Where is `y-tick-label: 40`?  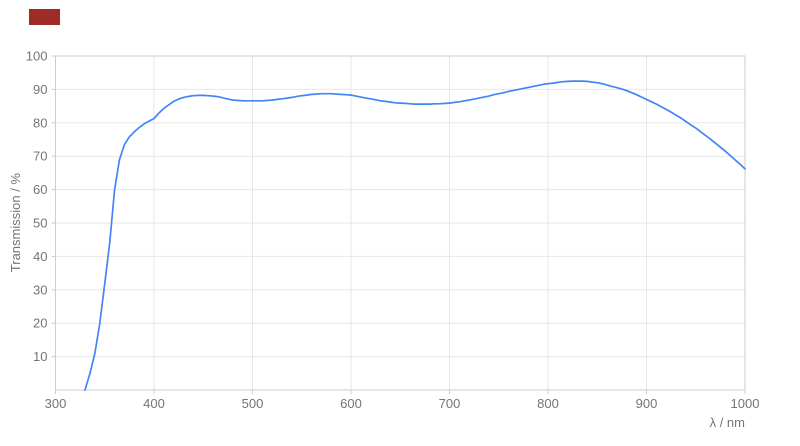 y-tick-label: 40 is located at coordinates (40, 256).